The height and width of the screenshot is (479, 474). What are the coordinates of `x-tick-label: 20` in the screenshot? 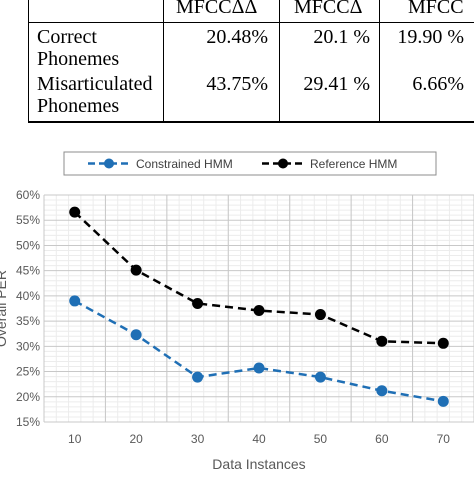 It's located at (136, 439).